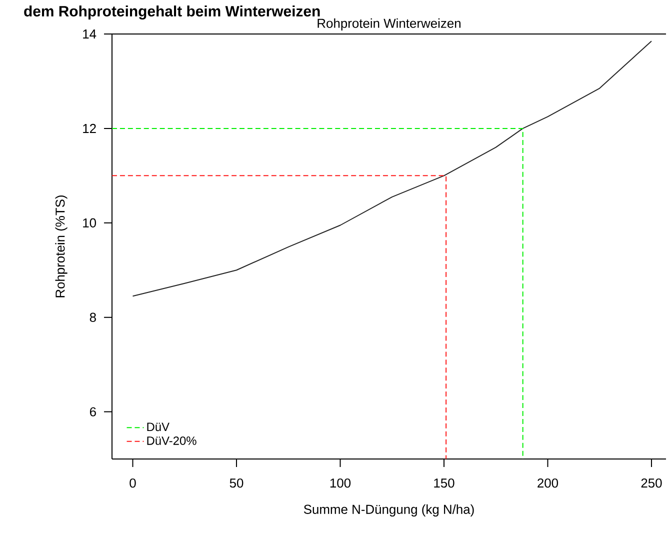 The height and width of the screenshot is (556, 669). What do you see at coordinates (651, 483) in the screenshot?
I see `x-tick-label: 250` at bounding box center [651, 483].